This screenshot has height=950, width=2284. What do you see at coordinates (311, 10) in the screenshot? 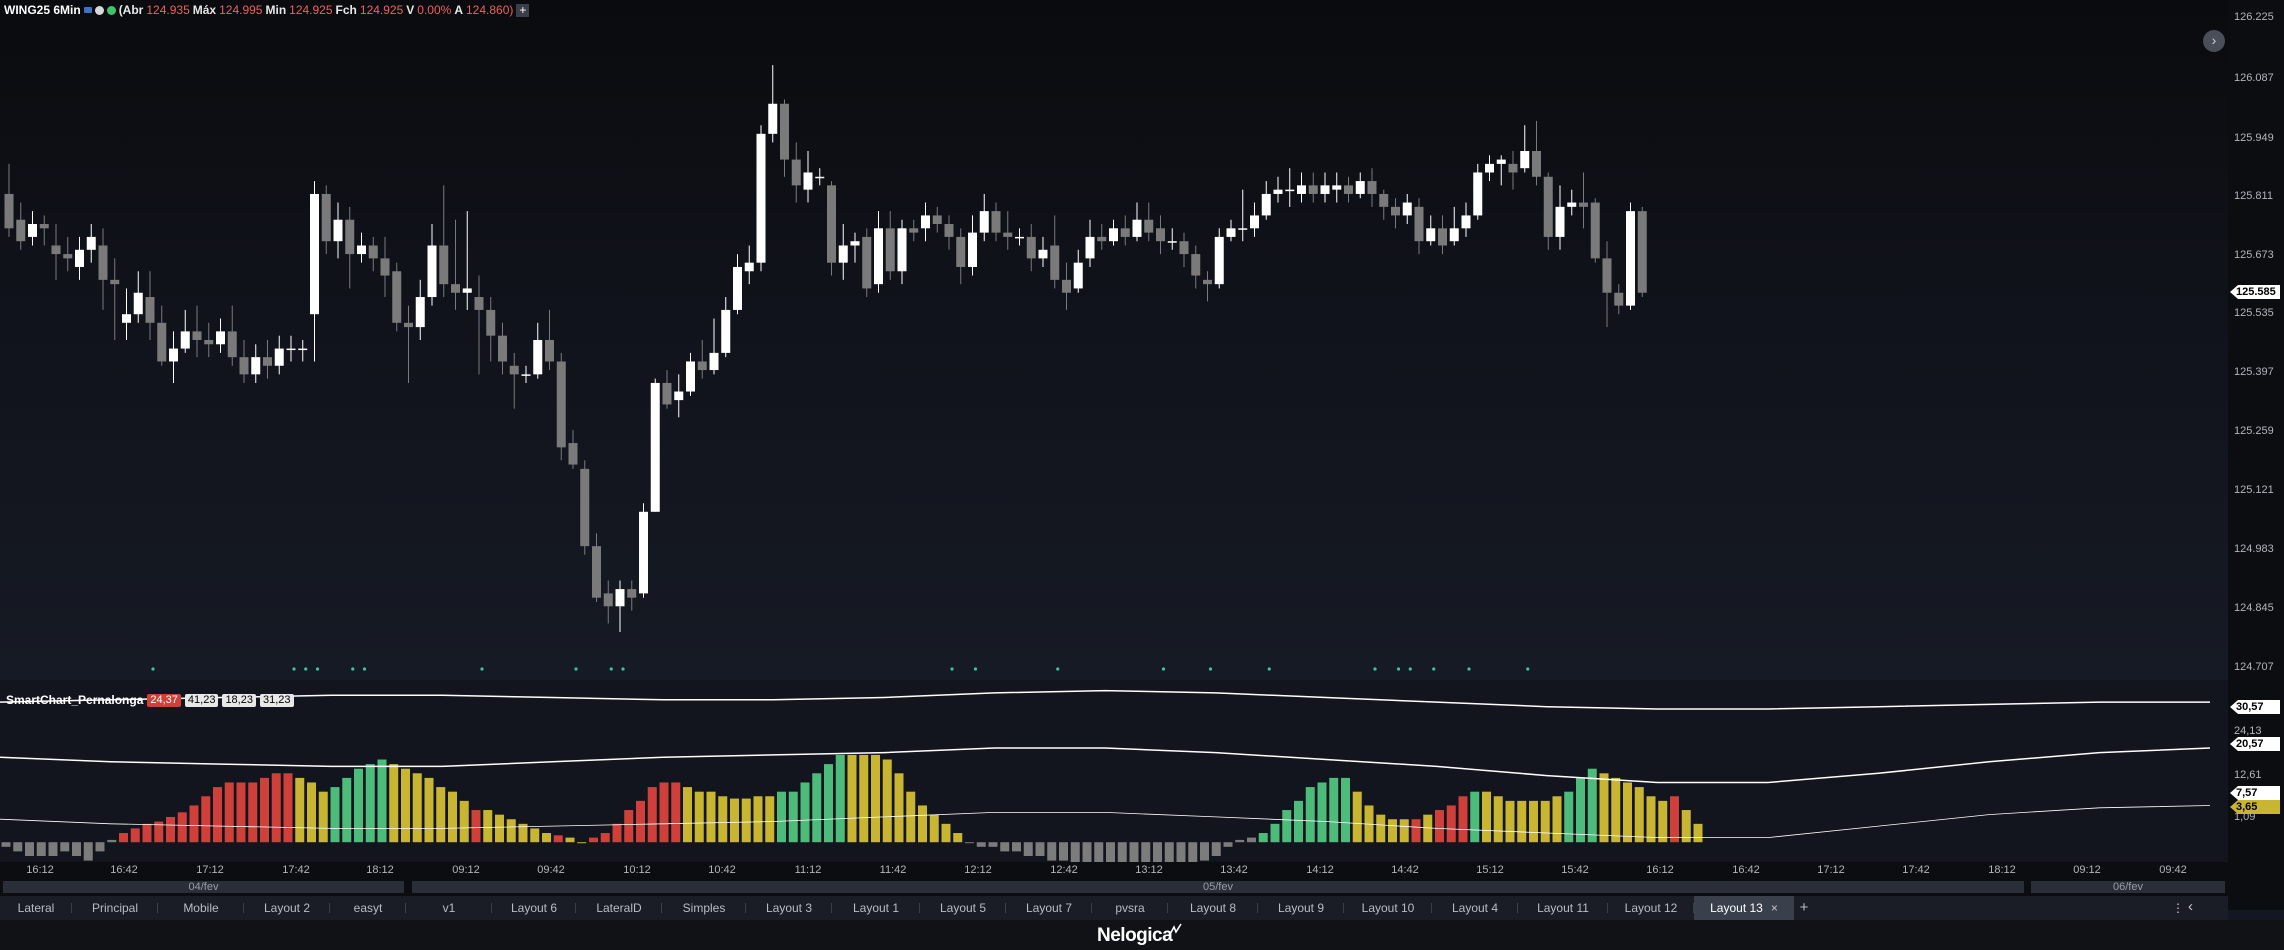
I see `low-value: 124.925` at bounding box center [311, 10].